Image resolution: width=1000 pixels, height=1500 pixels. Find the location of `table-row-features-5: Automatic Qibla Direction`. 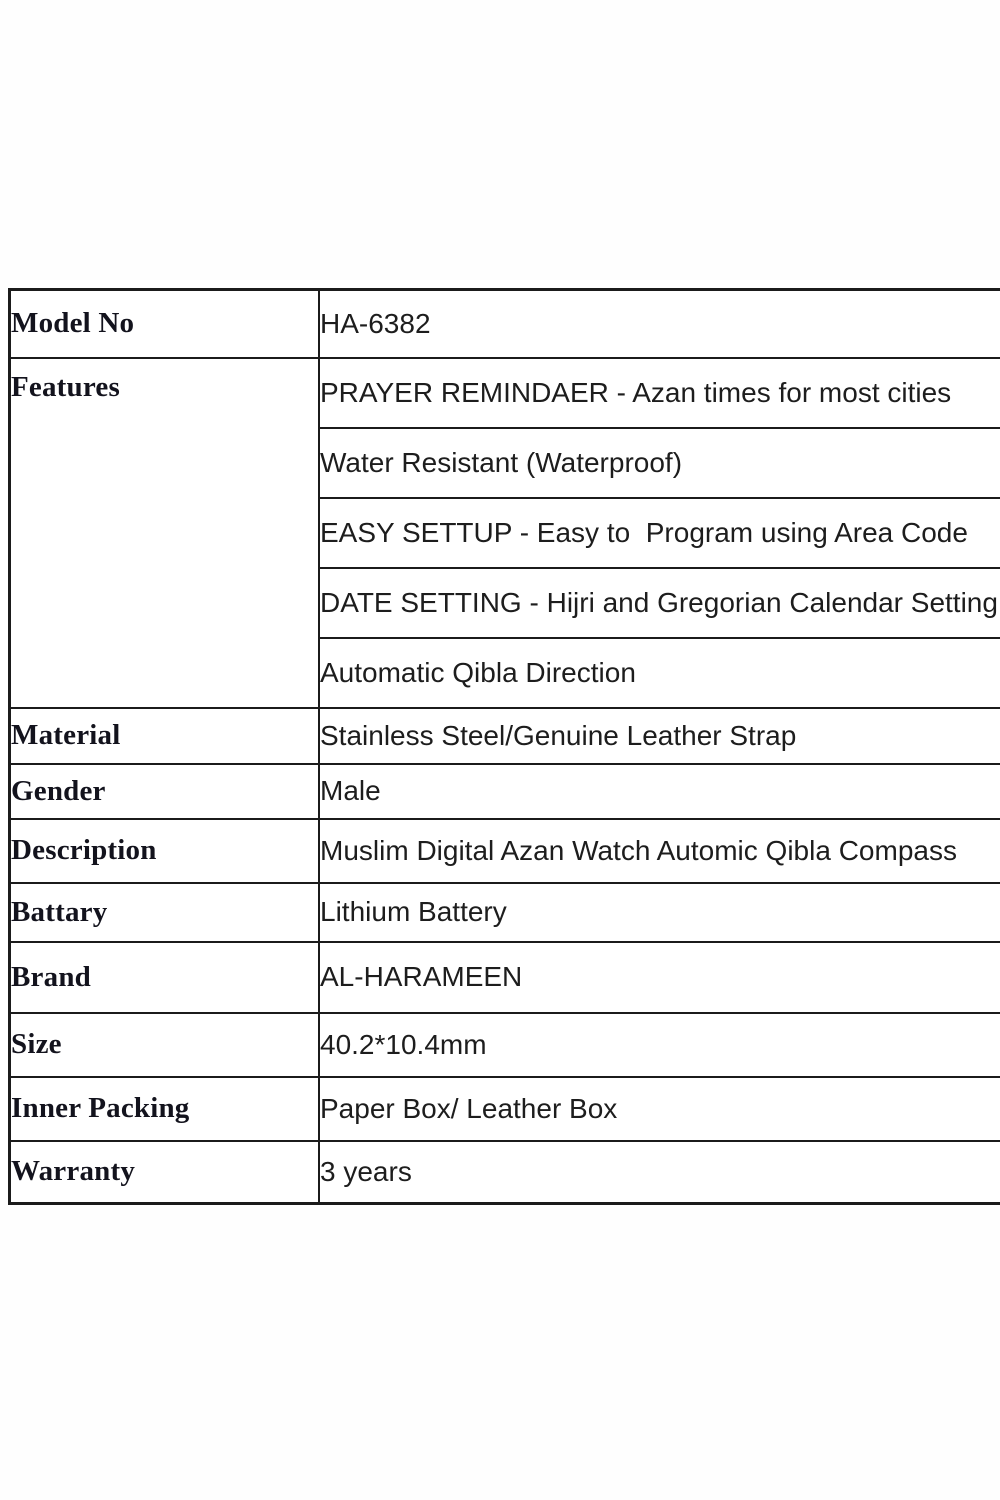

table-row-features-5: Automatic Qibla Direction is located at coordinates (505, 672).